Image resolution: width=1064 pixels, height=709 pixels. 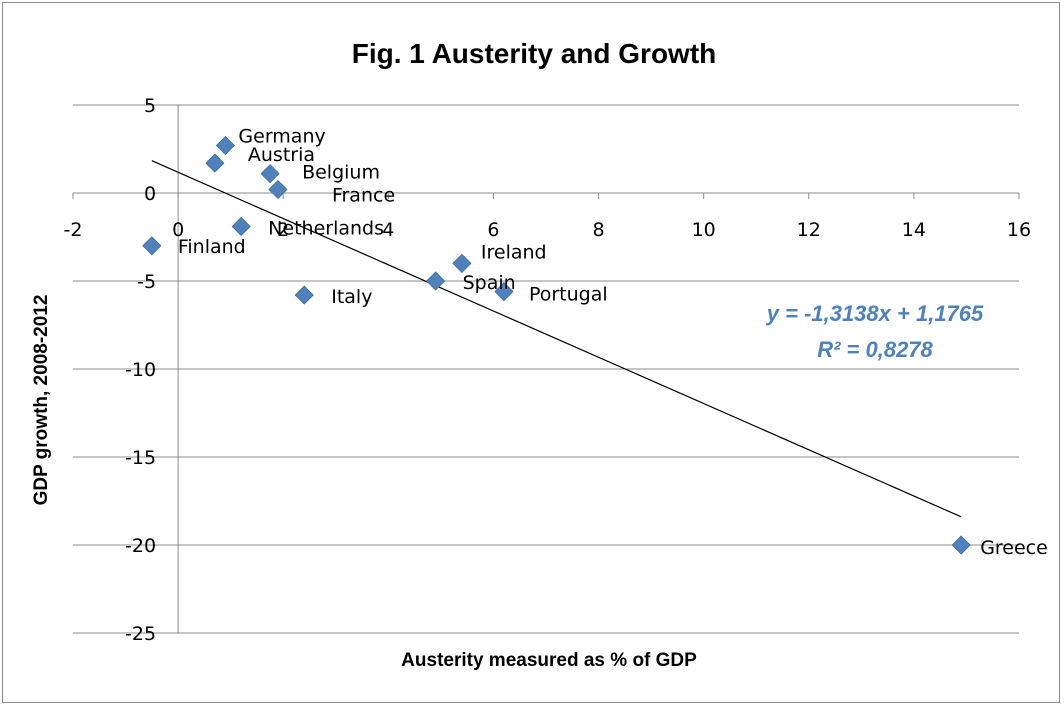 I want to click on x-tick-label: 14, so click(x=914, y=230).